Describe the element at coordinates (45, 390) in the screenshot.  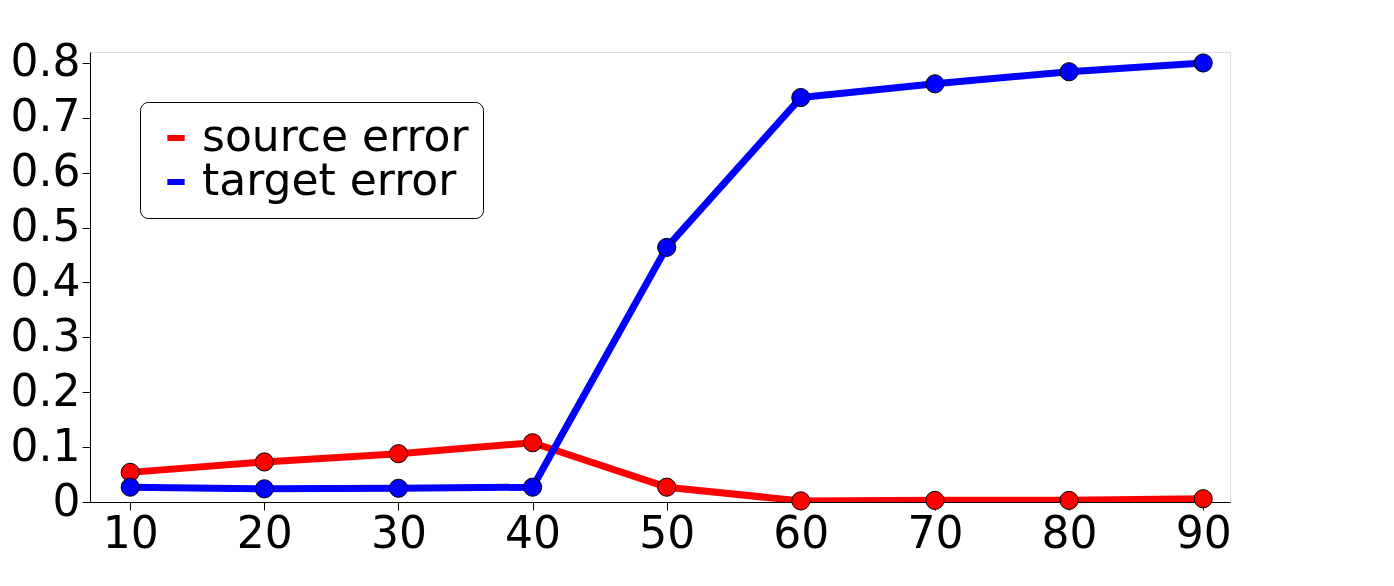
I see `y-tick-label: 0.2` at that location.